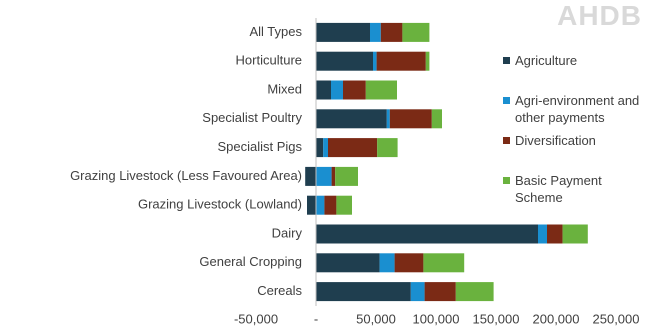 The image size is (650, 333). I want to click on legend-item: Agri-environment and other payments, so click(575, 112).